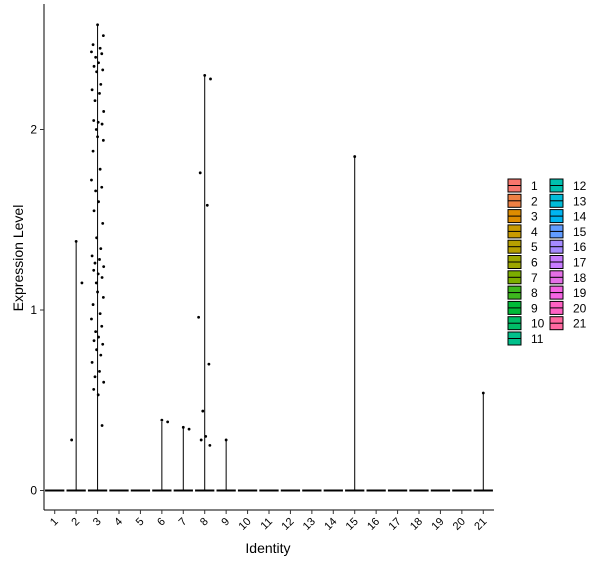 This screenshot has width=600, height=568. I want to click on x-tick-label: 8, so click(204, 522).